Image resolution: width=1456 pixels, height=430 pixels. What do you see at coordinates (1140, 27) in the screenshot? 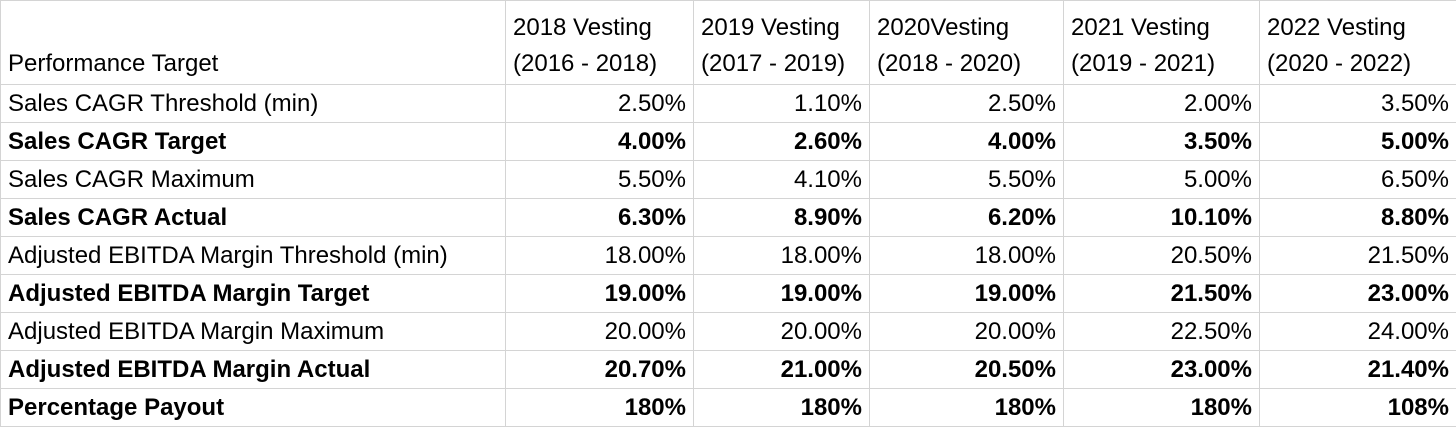
I see `header-title: 2021 Vesting` at bounding box center [1140, 27].